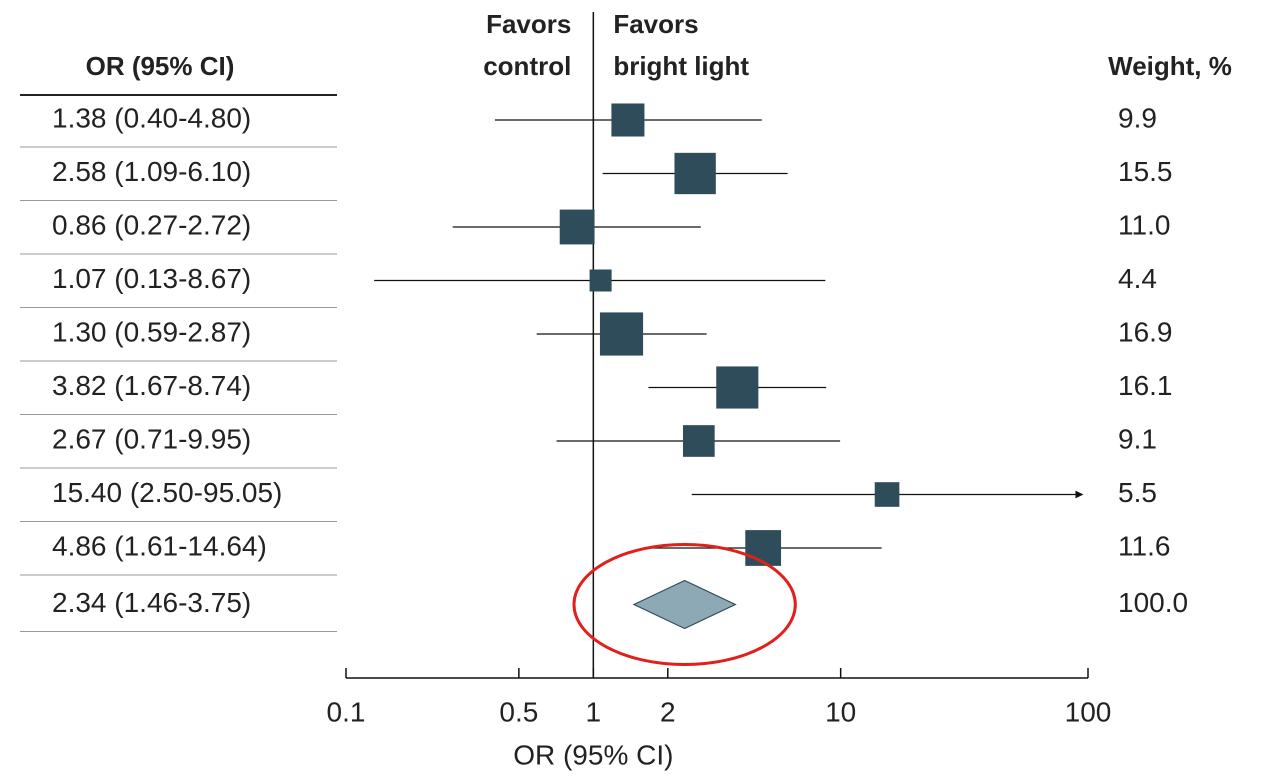 Image resolution: width=1261 pixels, height=776 pixels. I want to click on weight-label: 16.1, so click(1145, 385).